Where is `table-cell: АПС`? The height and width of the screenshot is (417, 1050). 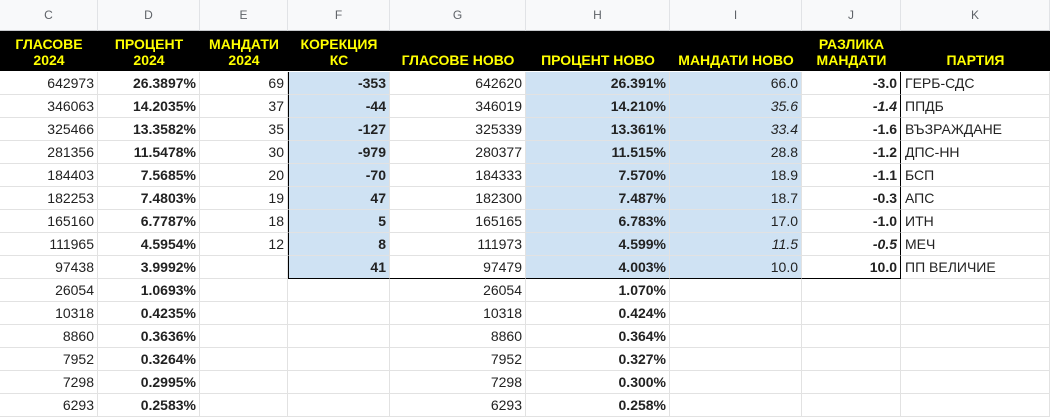 table-cell: АПС is located at coordinates (975, 198).